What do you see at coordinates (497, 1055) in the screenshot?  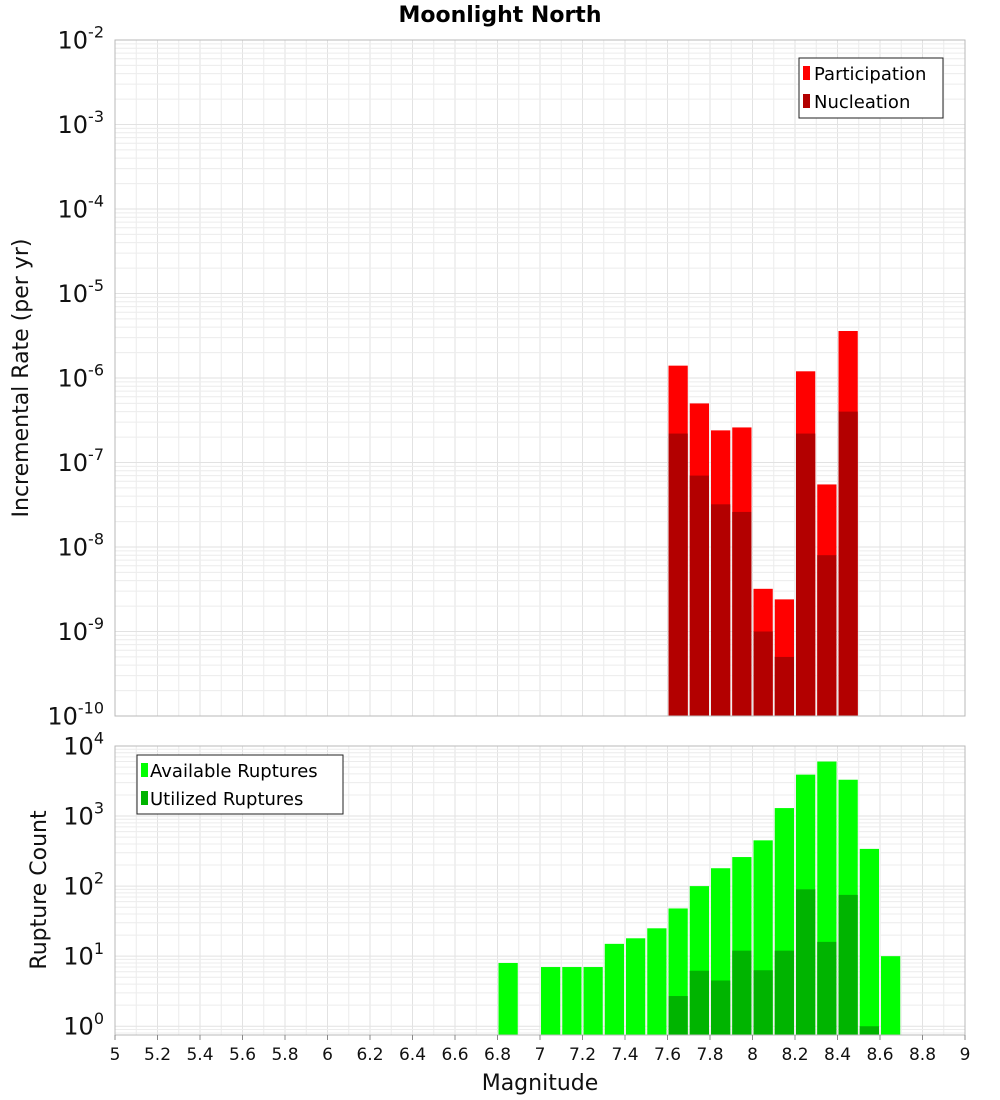 I see `x-tick-label: 6.8` at bounding box center [497, 1055].